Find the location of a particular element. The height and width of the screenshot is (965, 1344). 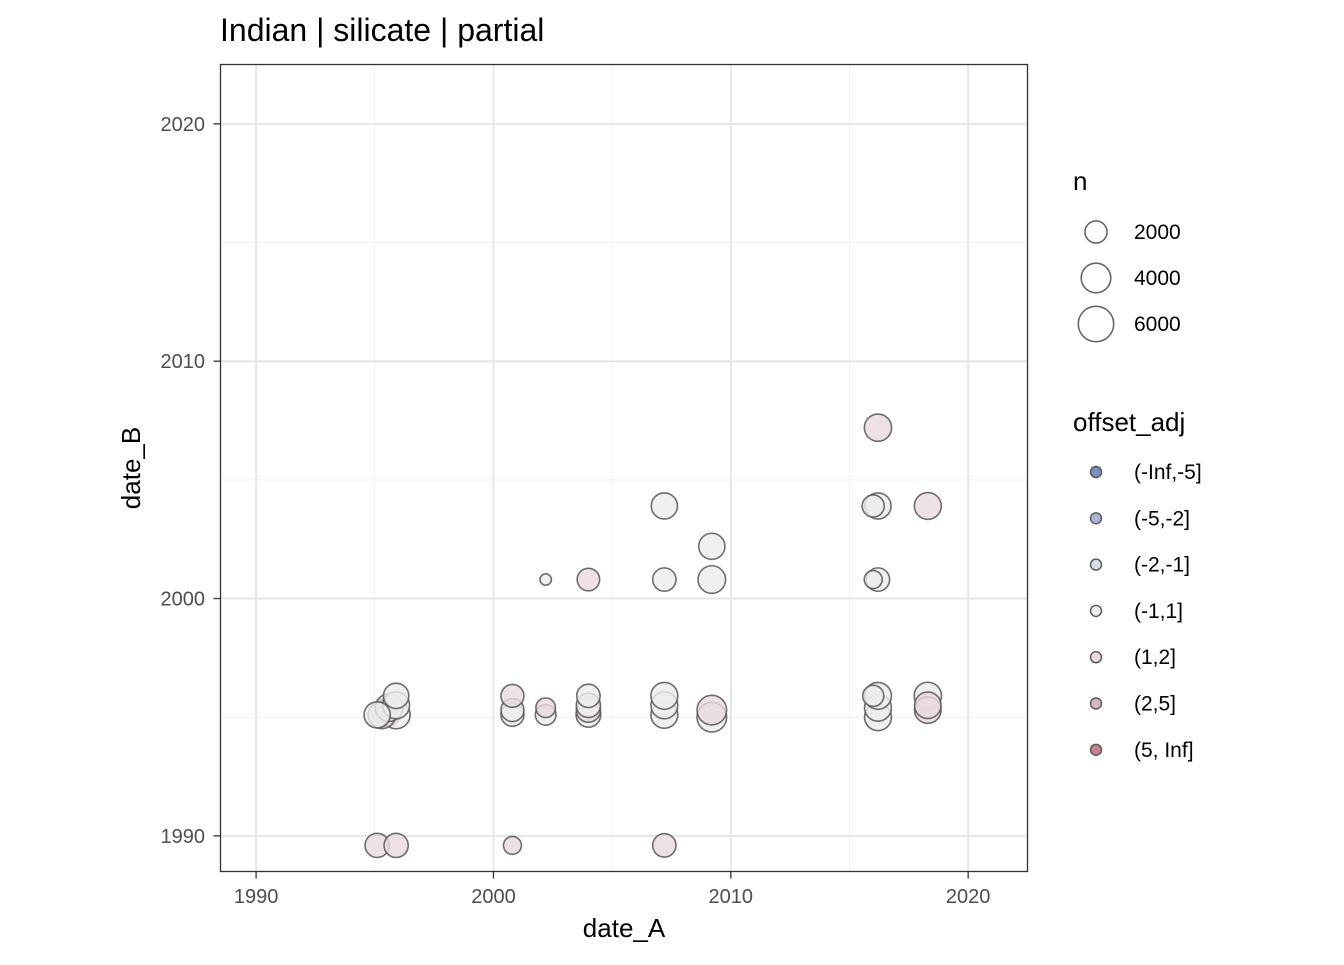

size-legend-label: 4000 is located at coordinates (1157, 278).